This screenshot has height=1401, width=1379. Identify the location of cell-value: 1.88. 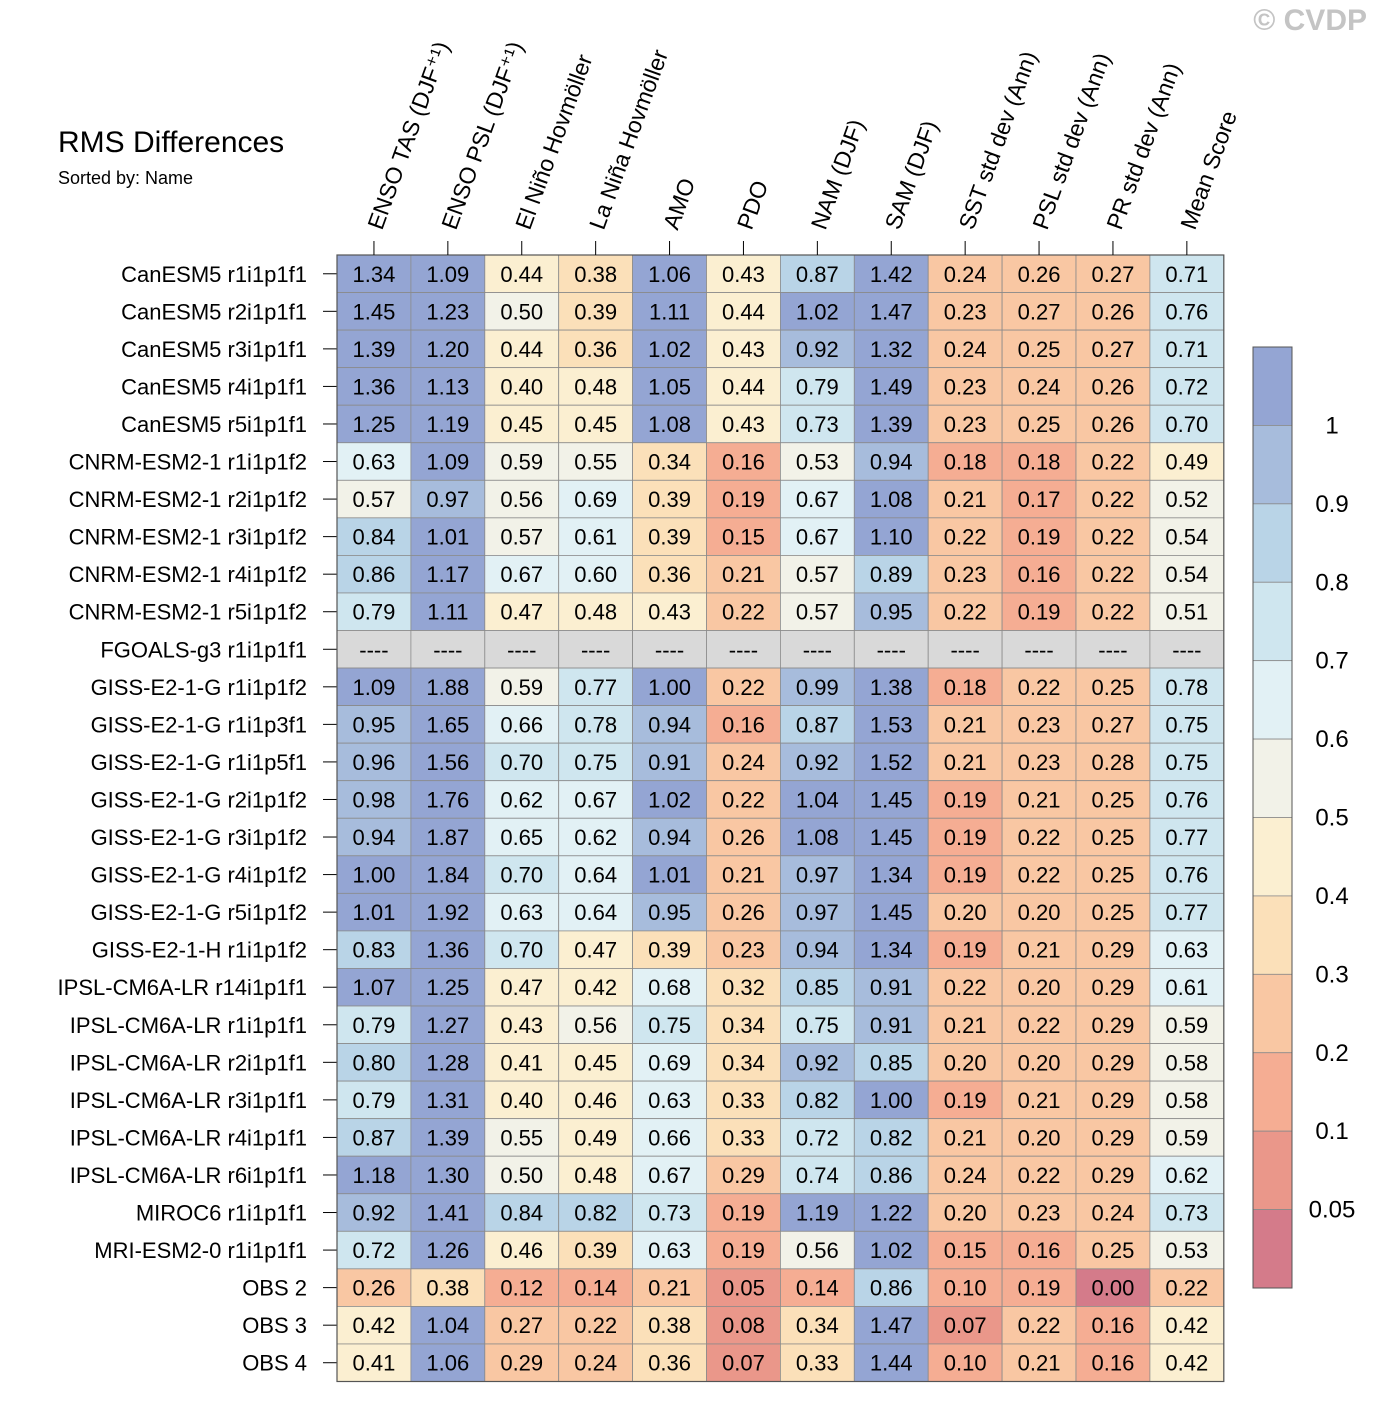
(447, 687).